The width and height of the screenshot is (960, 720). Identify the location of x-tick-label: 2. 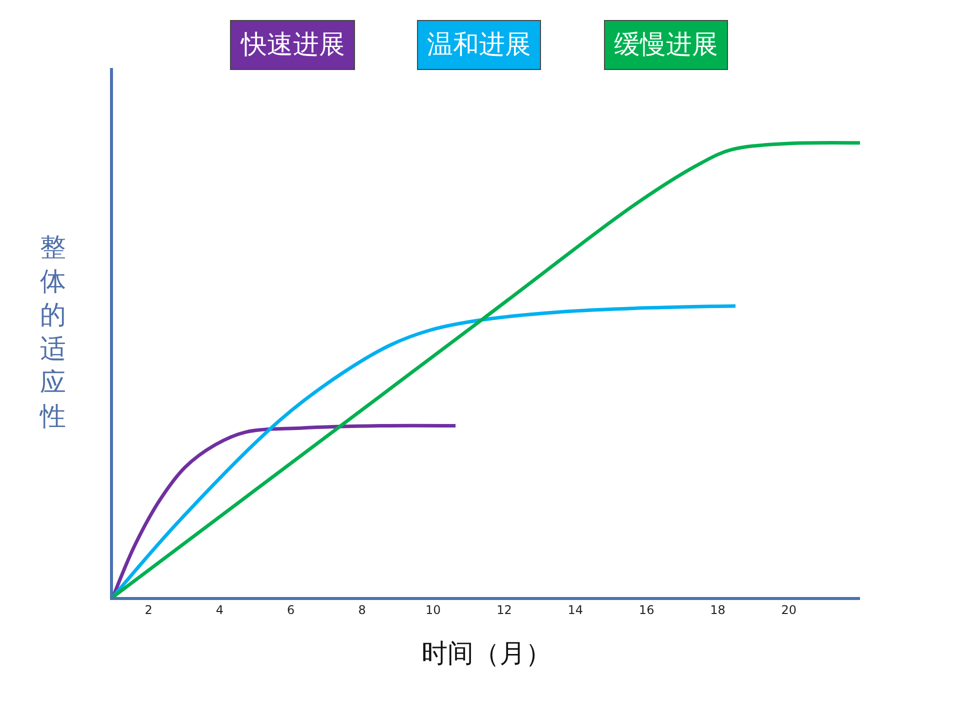
(148, 610).